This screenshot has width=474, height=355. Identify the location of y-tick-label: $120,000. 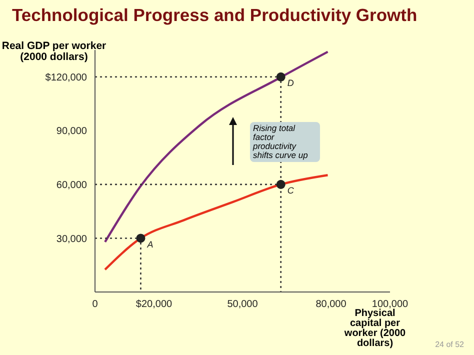
(66, 78).